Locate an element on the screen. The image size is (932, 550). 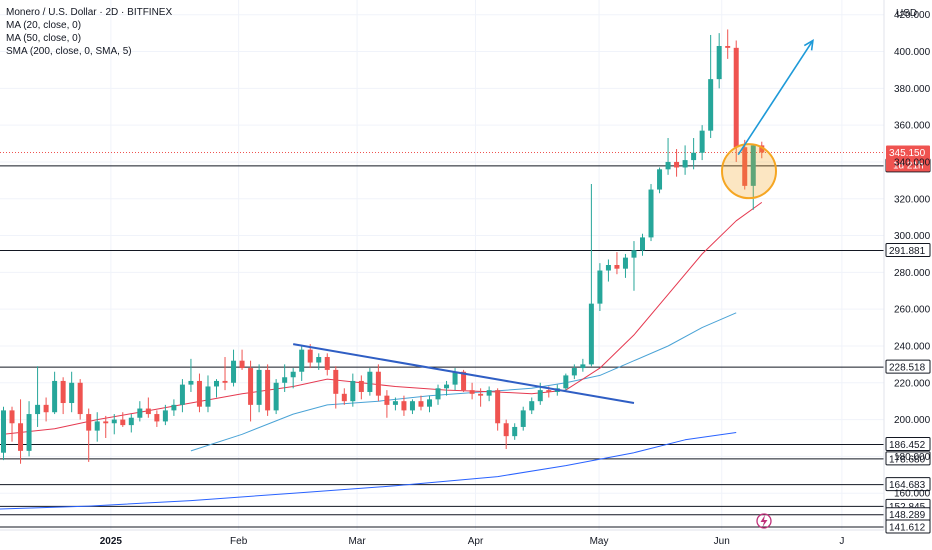
level-label: 148.289 is located at coordinates (907, 515).